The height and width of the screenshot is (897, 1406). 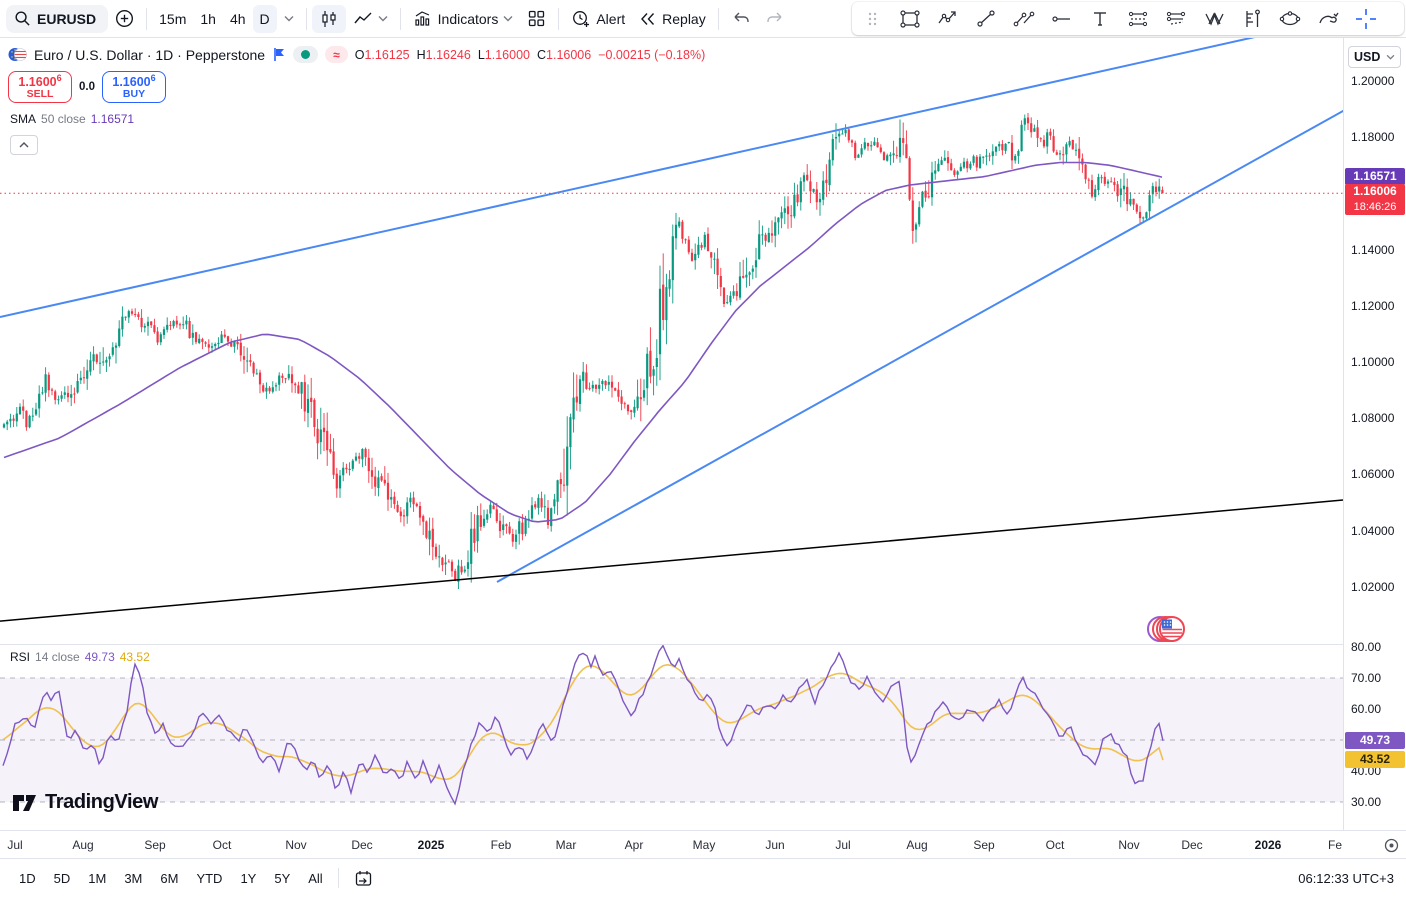 I want to click on buy-button: 1.16006 BUY, so click(x=134, y=87).